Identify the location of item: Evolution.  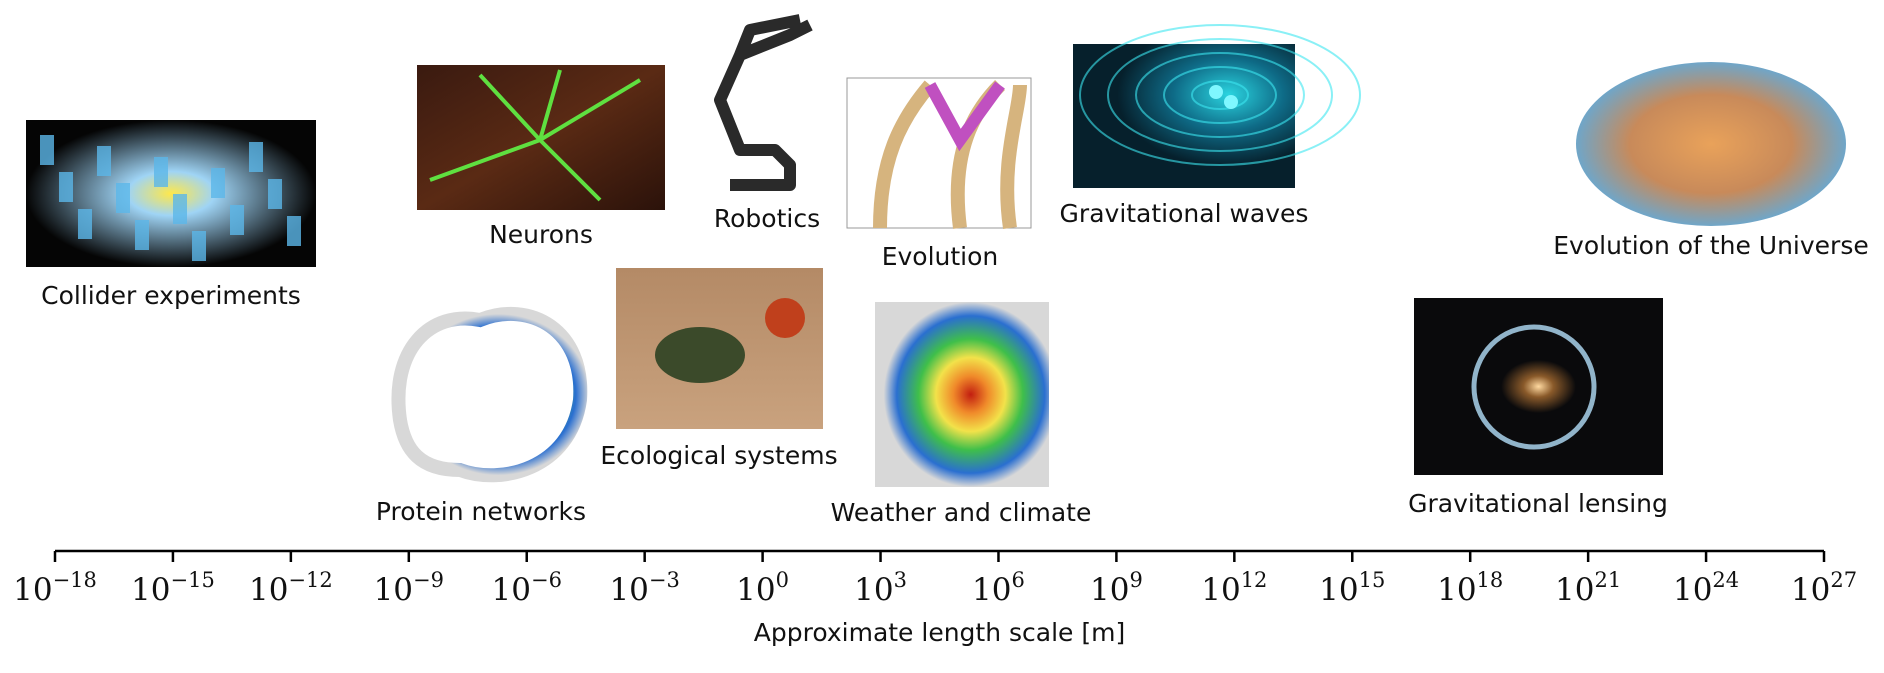
(939, 174).